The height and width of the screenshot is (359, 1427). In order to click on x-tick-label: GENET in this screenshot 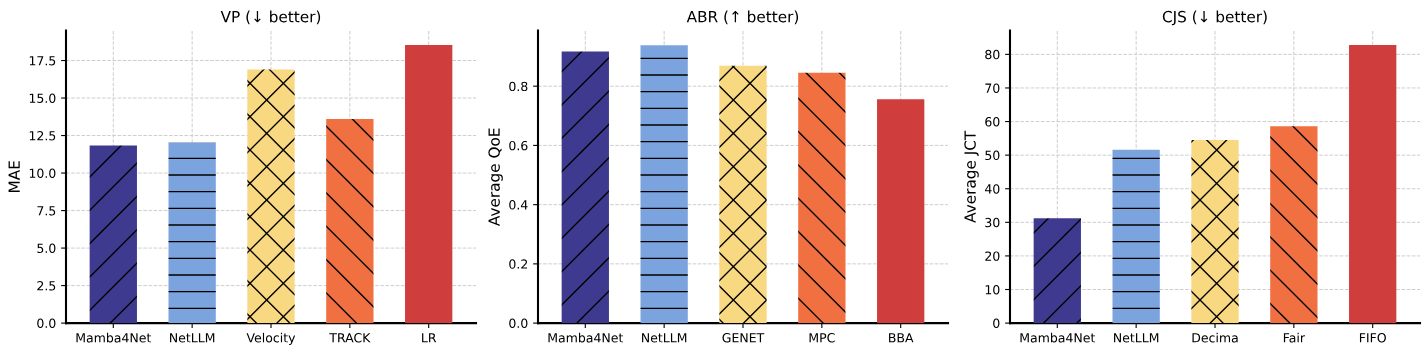, I will do `click(743, 338)`.